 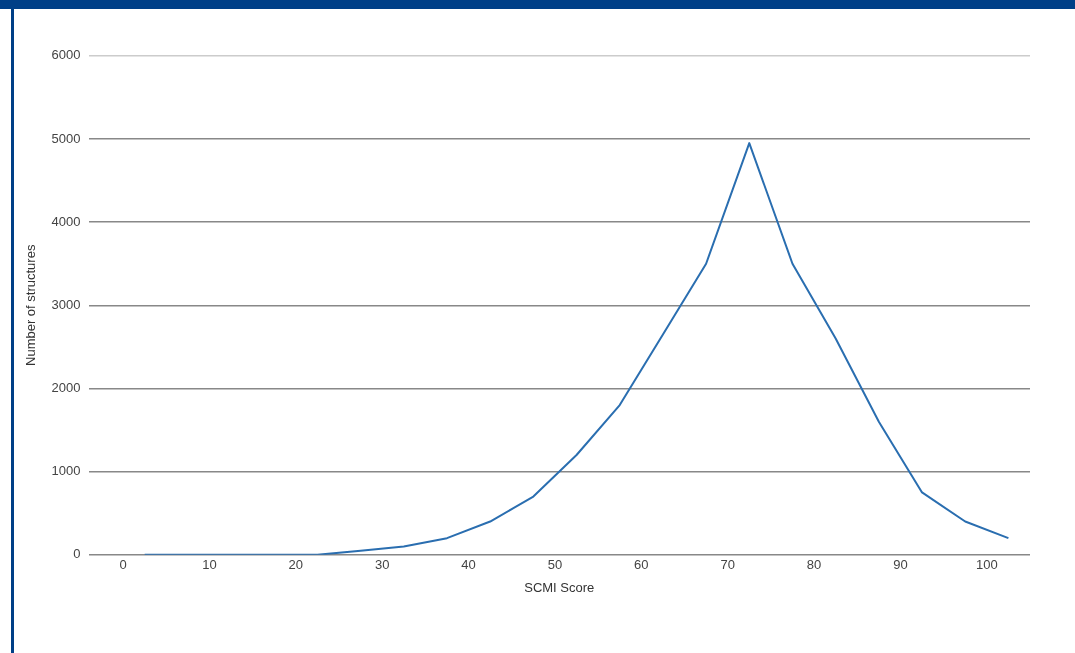 What do you see at coordinates (66, 138) in the screenshot?
I see `y-tick-label: 5000` at bounding box center [66, 138].